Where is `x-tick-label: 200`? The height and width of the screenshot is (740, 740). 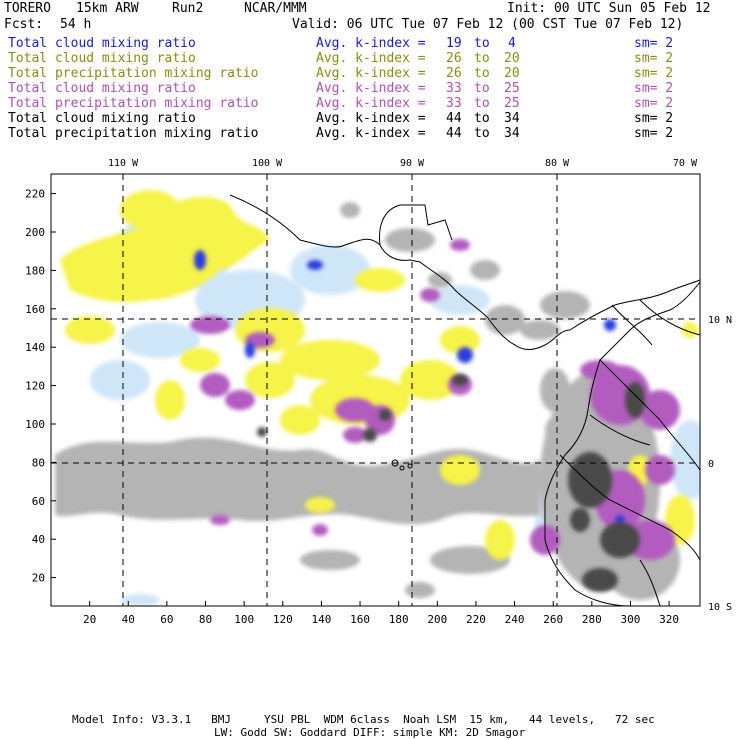 x-tick-label: 200 is located at coordinates (437, 619).